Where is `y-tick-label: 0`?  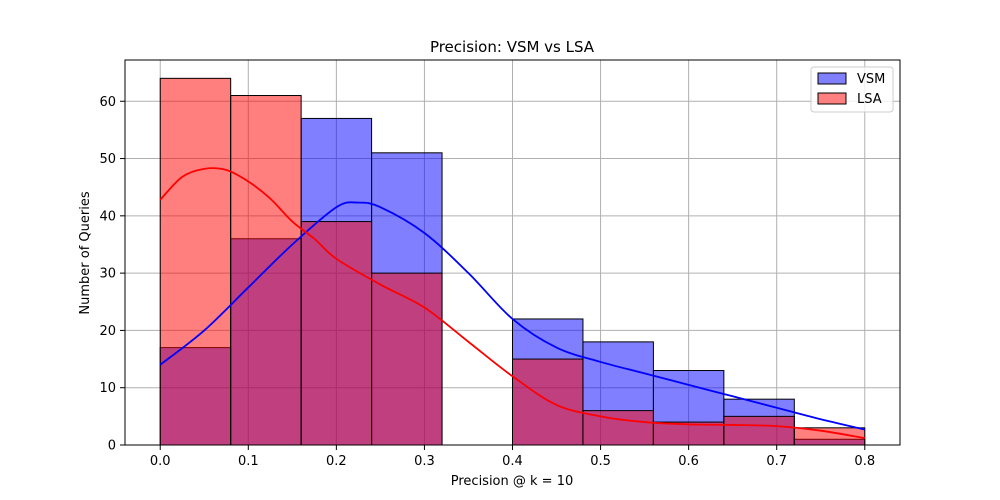 y-tick-label: 0 is located at coordinates (112, 446).